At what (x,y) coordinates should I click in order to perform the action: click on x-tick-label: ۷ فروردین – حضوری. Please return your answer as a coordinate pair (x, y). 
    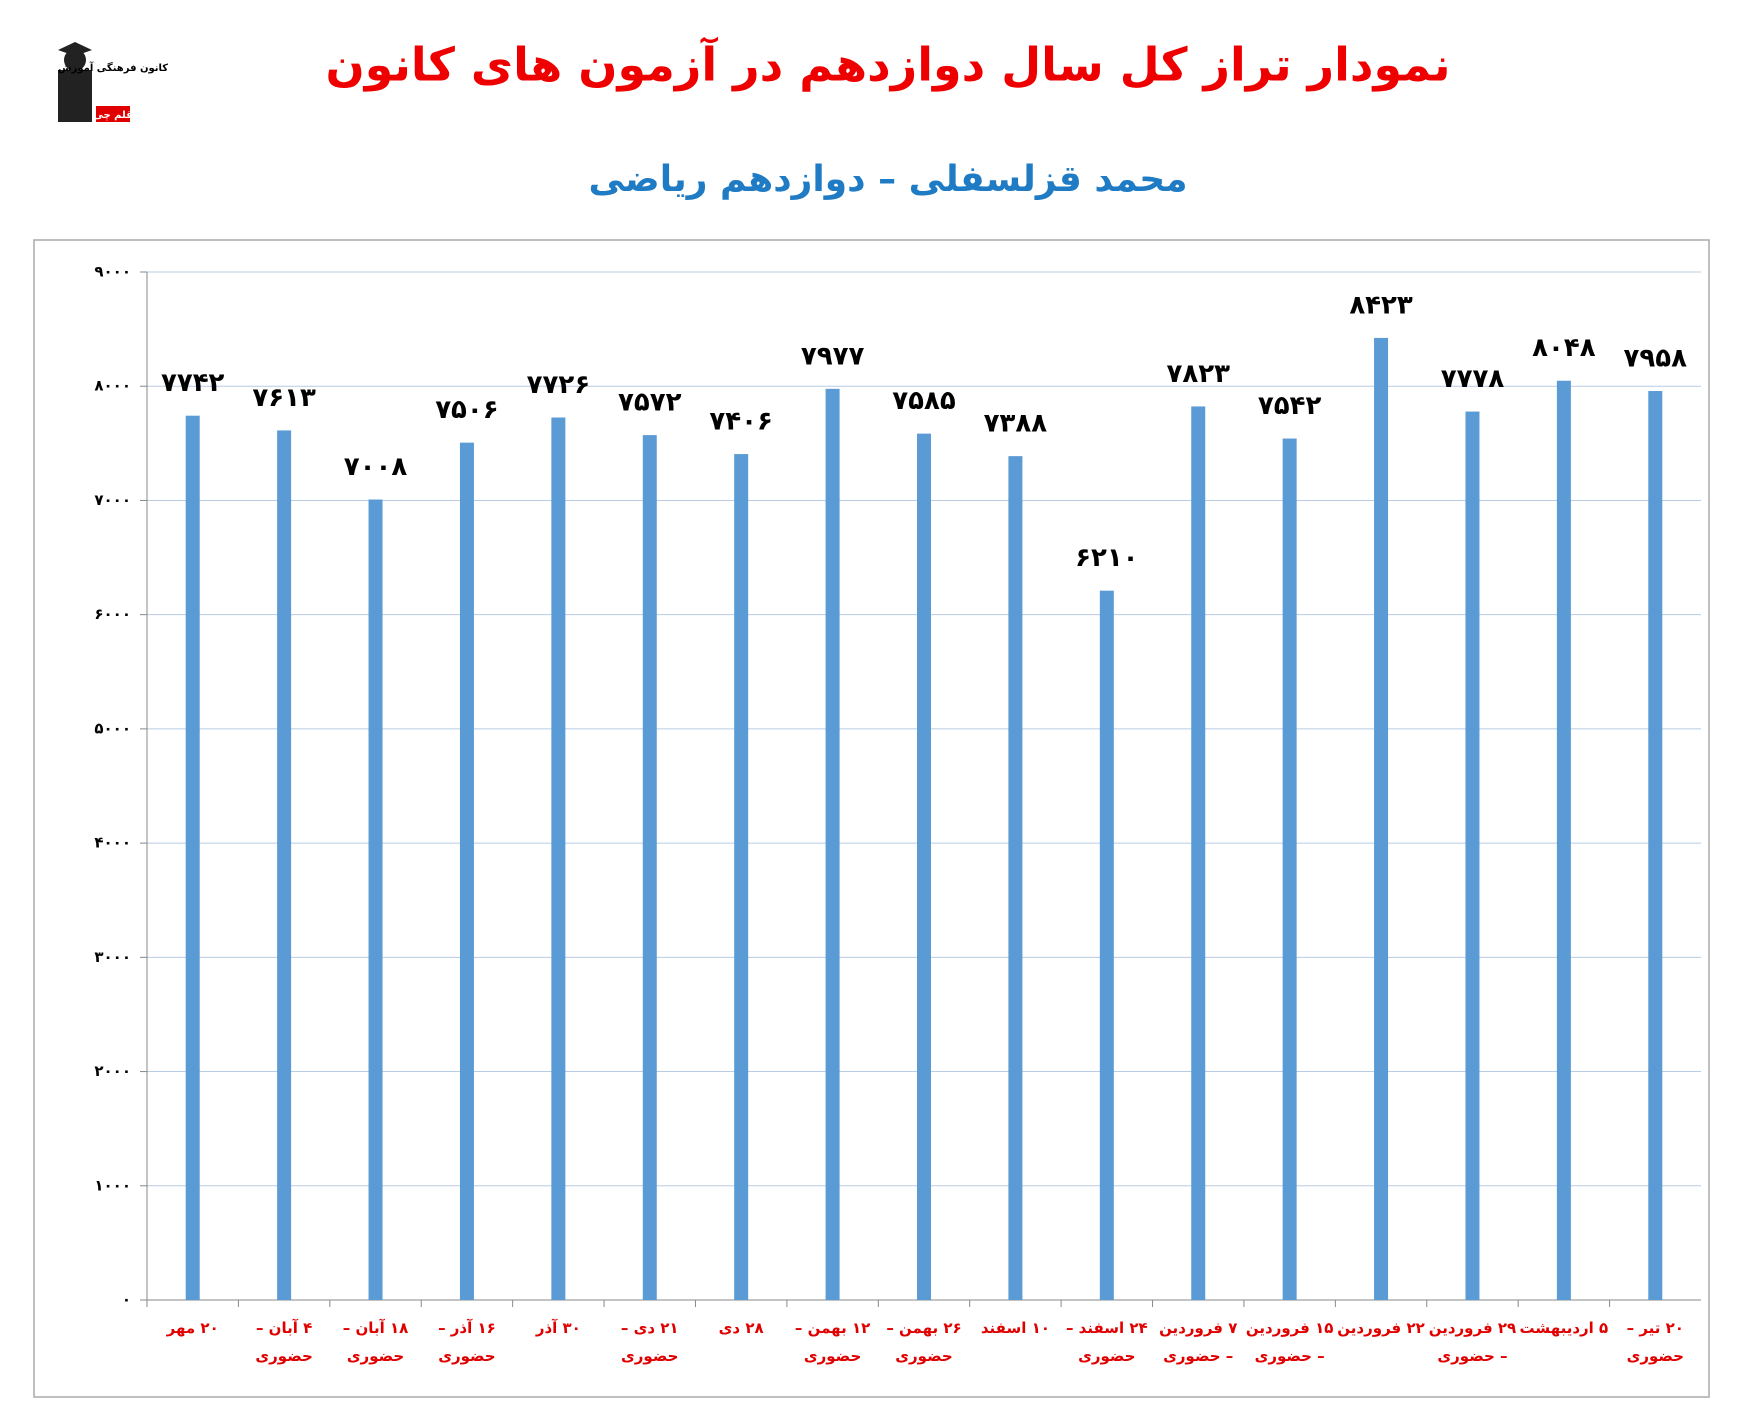
    Looking at the image, I should click on (1198, 1342).